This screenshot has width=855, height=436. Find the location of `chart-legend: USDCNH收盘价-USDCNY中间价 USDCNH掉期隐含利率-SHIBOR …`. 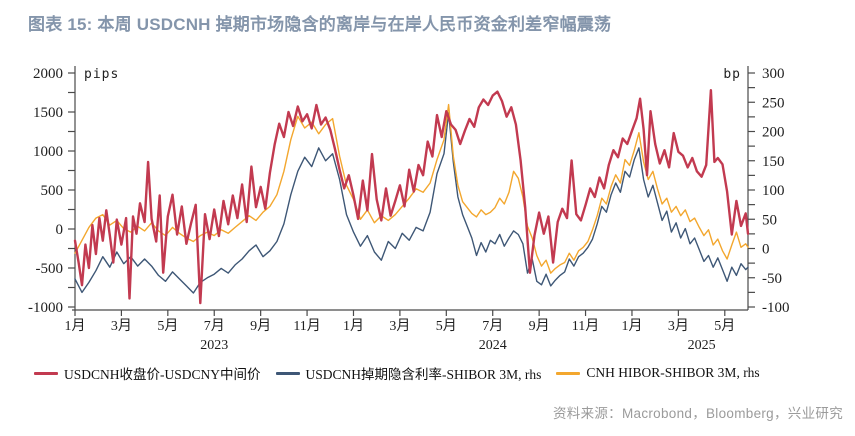

chart-legend: USDCNH收盘价-USDCNY中间价 USDCNH掉期隐含利率-SHIBOR … is located at coordinates (397, 373).